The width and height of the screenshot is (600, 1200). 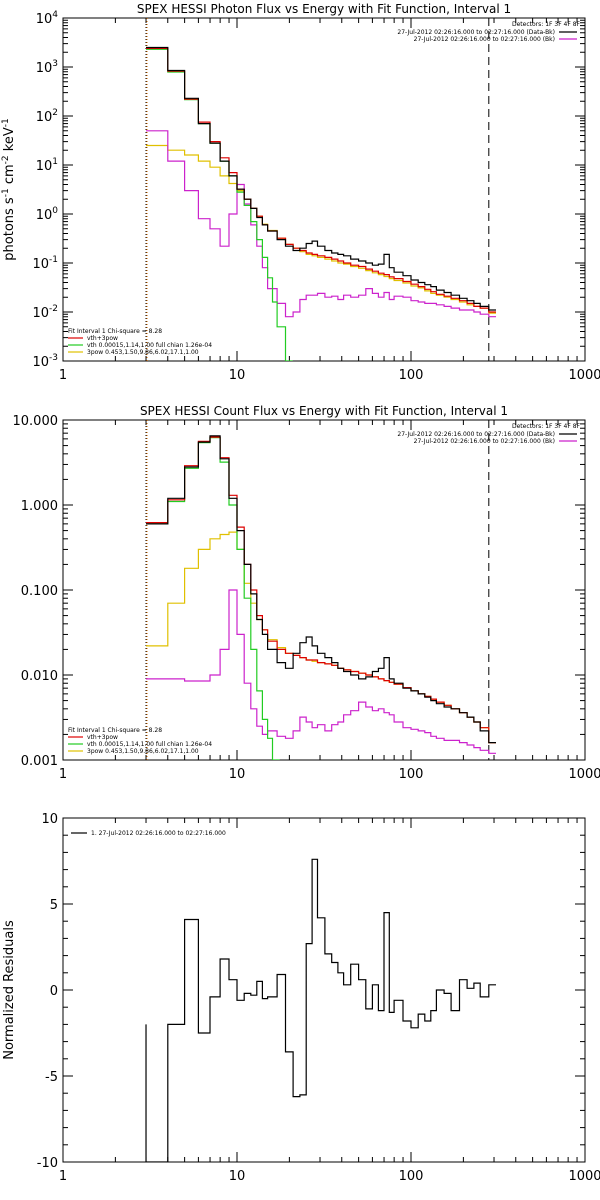 I want to click on y-axis-label: Normalized Residuals, so click(x=9, y=990).